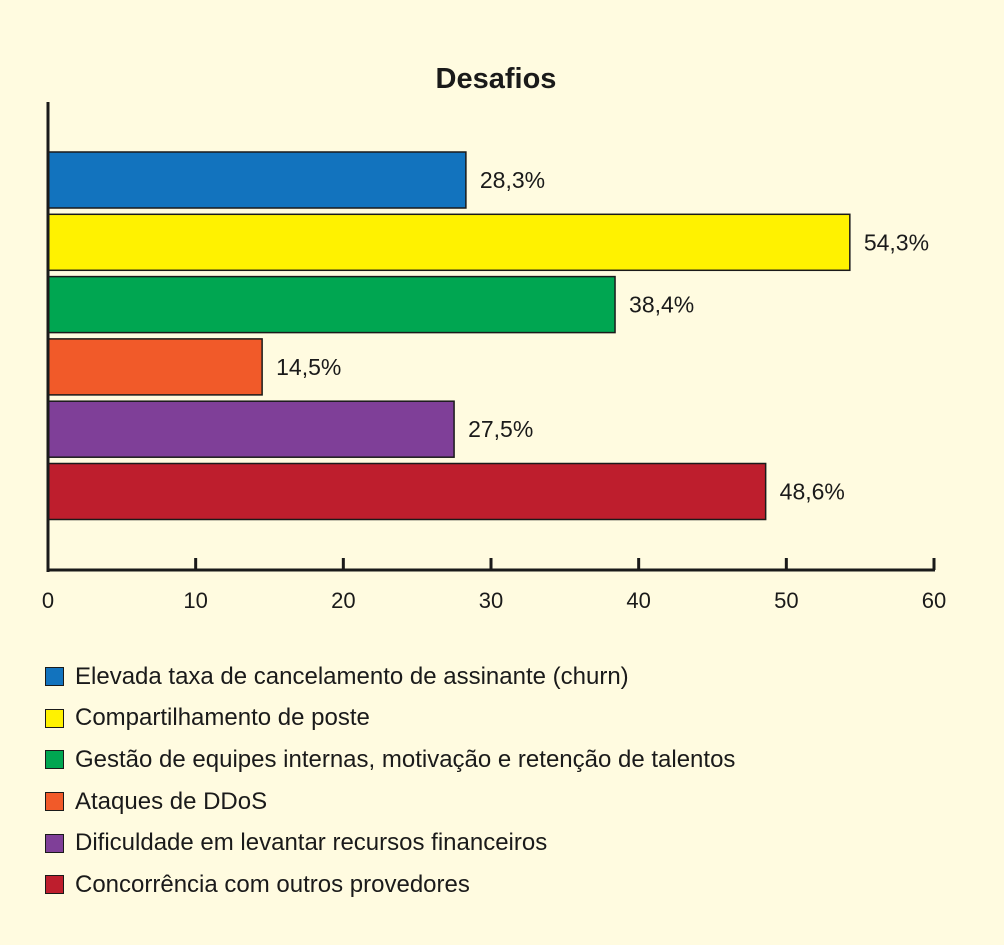 This screenshot has width=1004, height=945. I want to click on bar-value-label: 28,3%, so click(512, 180).